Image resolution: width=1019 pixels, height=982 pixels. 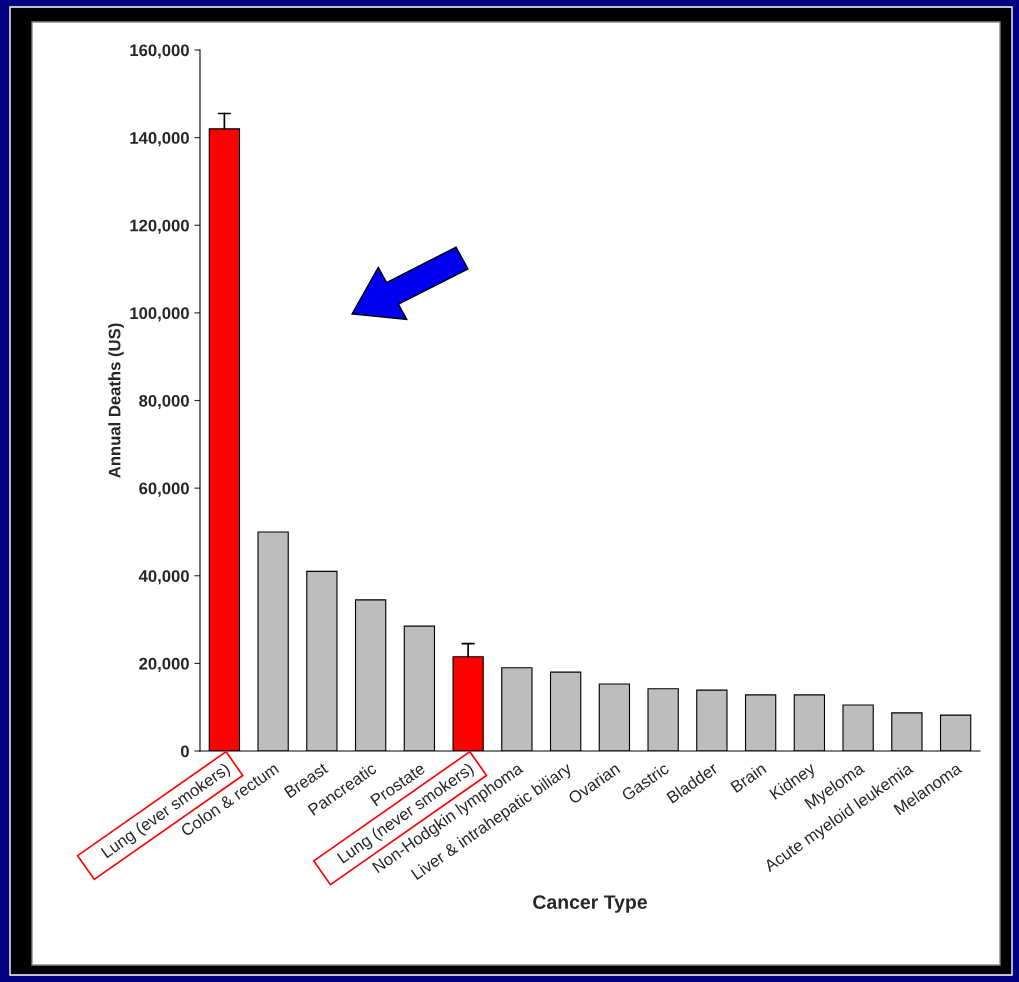 I want to click on y-tick-label: 140,000, so click(x=159, y=139).